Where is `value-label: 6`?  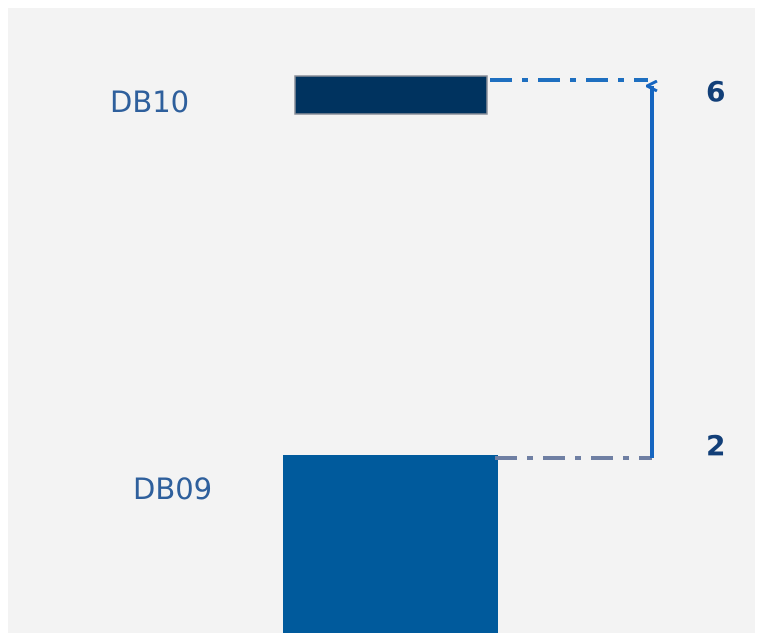 value-label: 6 is located at coordinates (715, 91).